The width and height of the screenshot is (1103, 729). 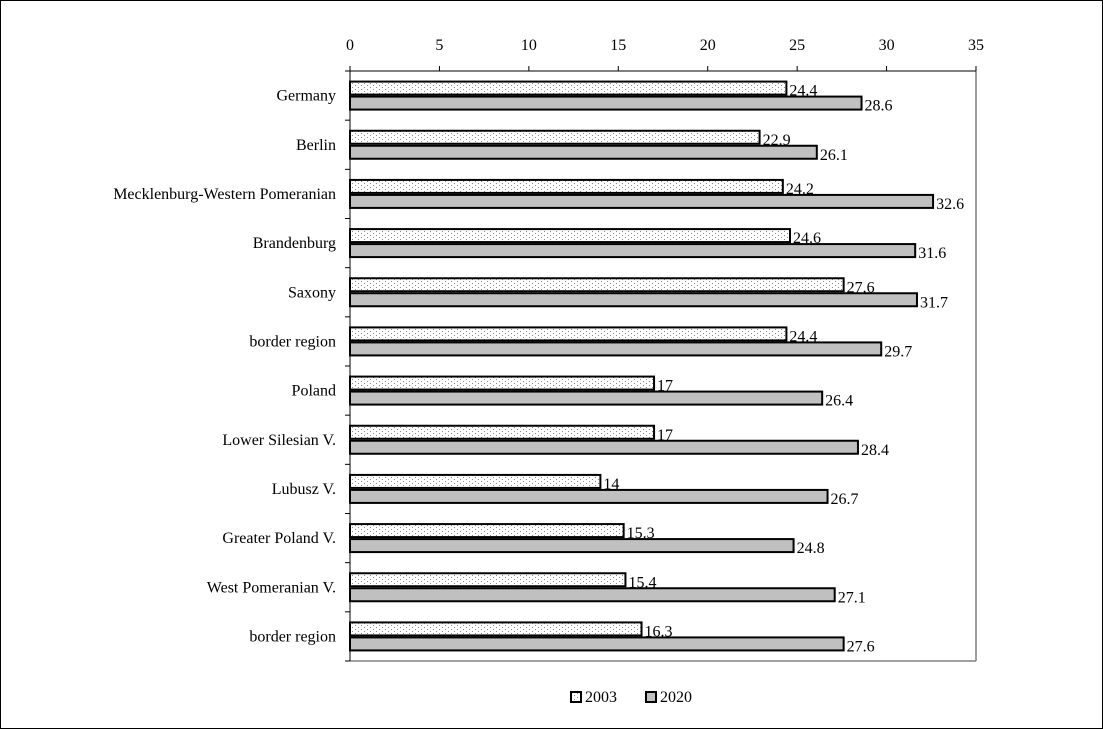 I want to click on data-label-2003-8: 14, so click(x=611, y=484).